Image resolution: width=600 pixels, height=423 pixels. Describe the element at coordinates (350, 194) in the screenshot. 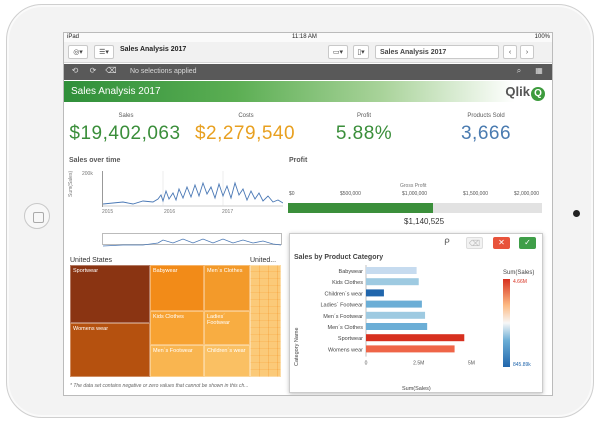

I see `profit-scale-1: $500,000` at that location.